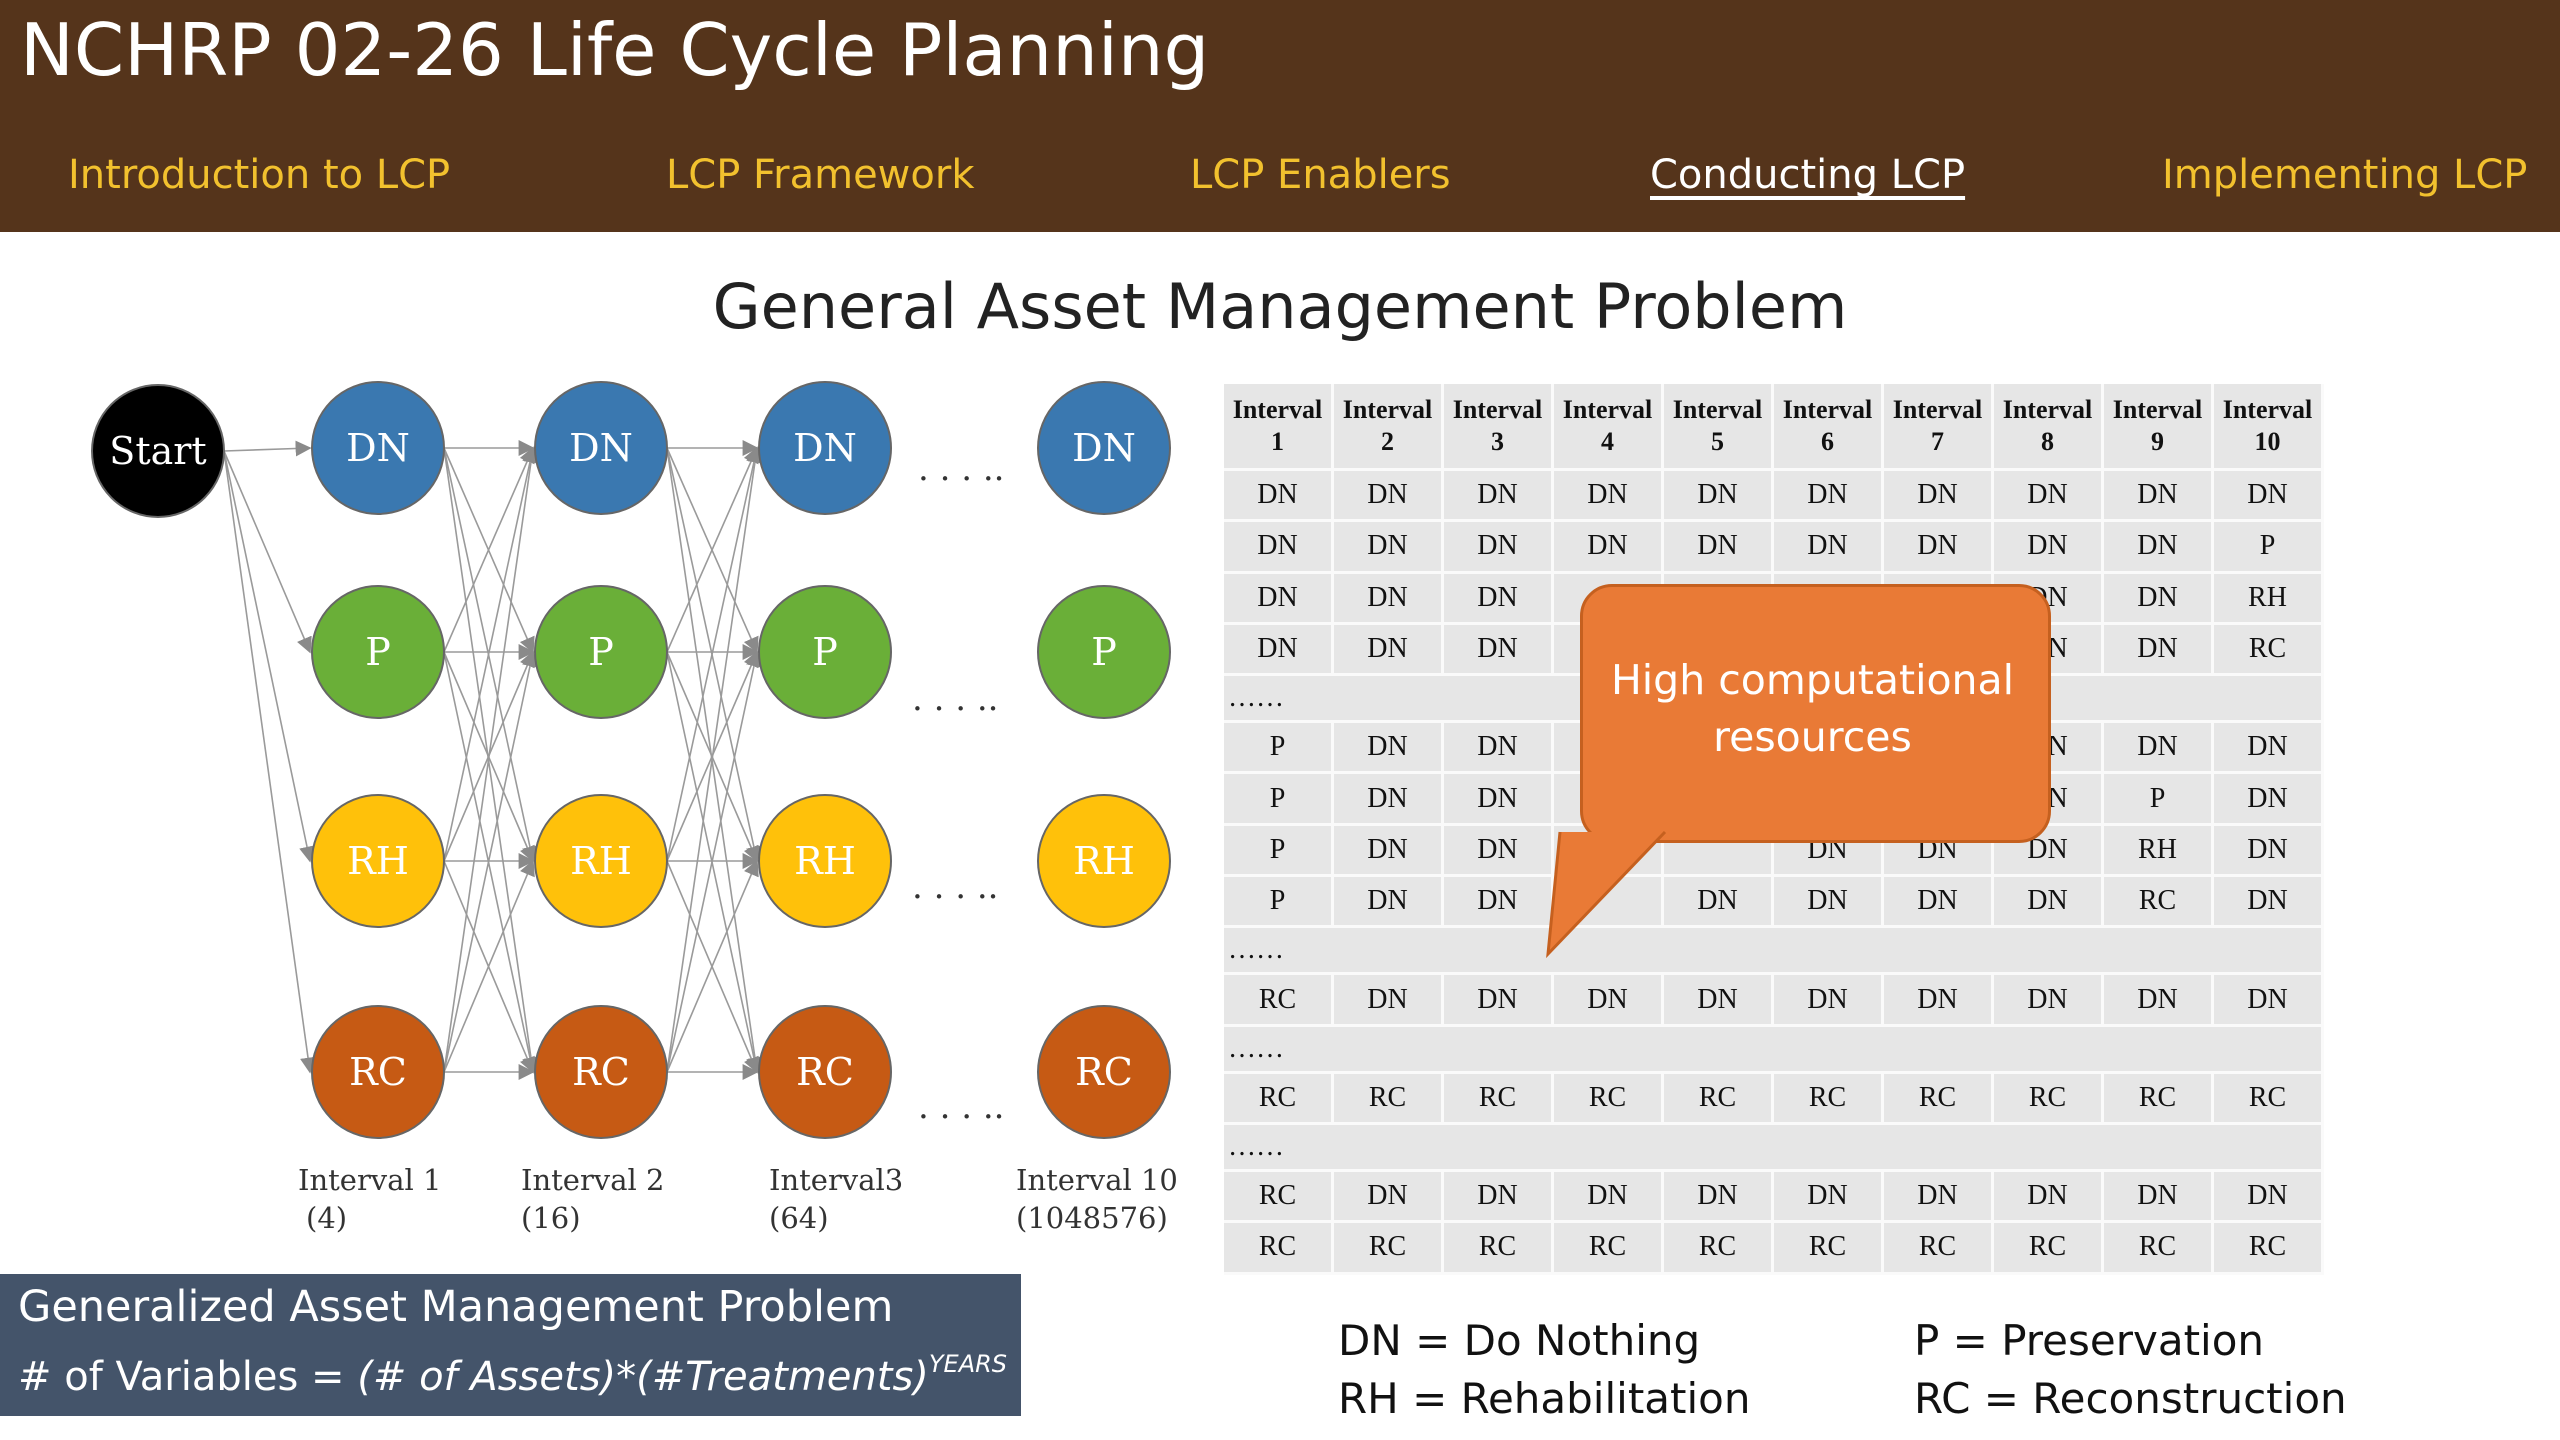  I want to click on node-interval-2-p-label: P, so click(601, 652).